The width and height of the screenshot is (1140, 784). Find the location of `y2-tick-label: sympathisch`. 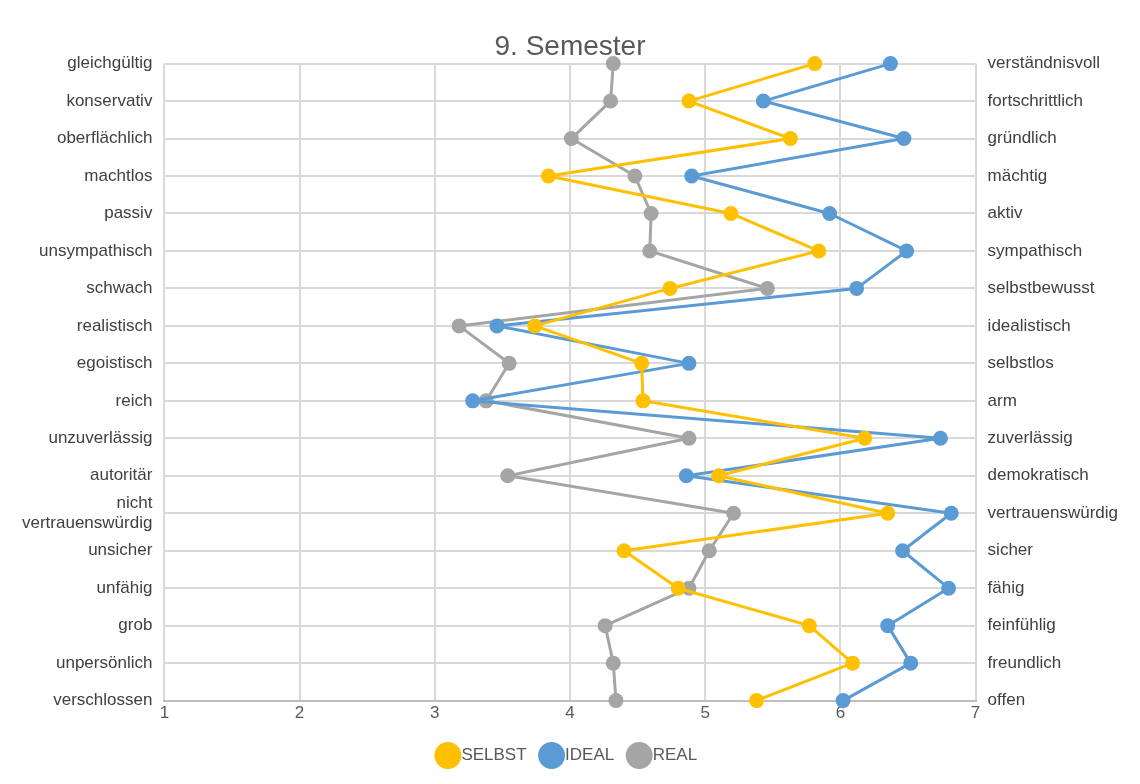

y2-tick-label: sympathisch is located at coordinates (1035, 250).